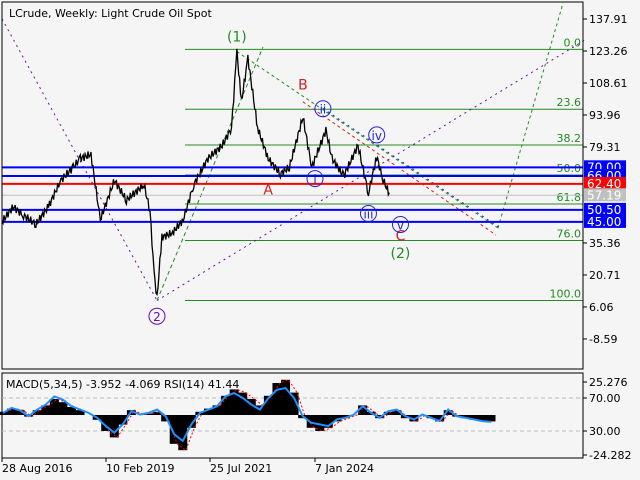 Image resolution: width=640 pixels, height=480 pixels. I want to click on price-level-label: 45.00, so click(604, 222).